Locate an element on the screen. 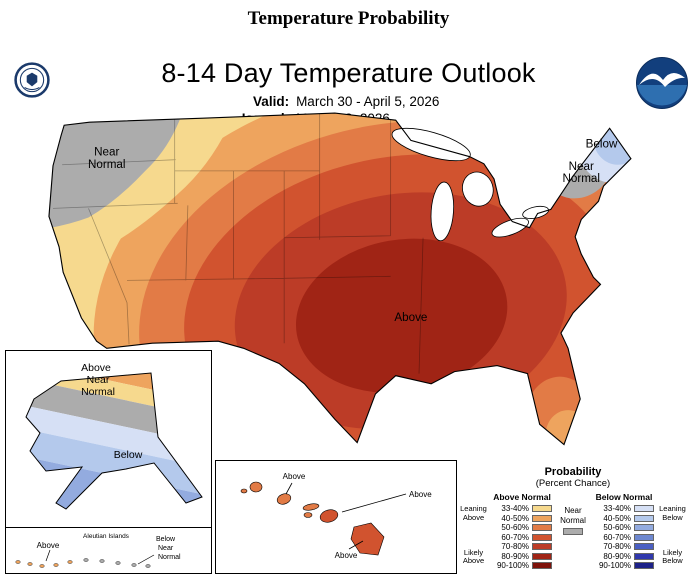  great-lakes is located at coordinates (470, 184).